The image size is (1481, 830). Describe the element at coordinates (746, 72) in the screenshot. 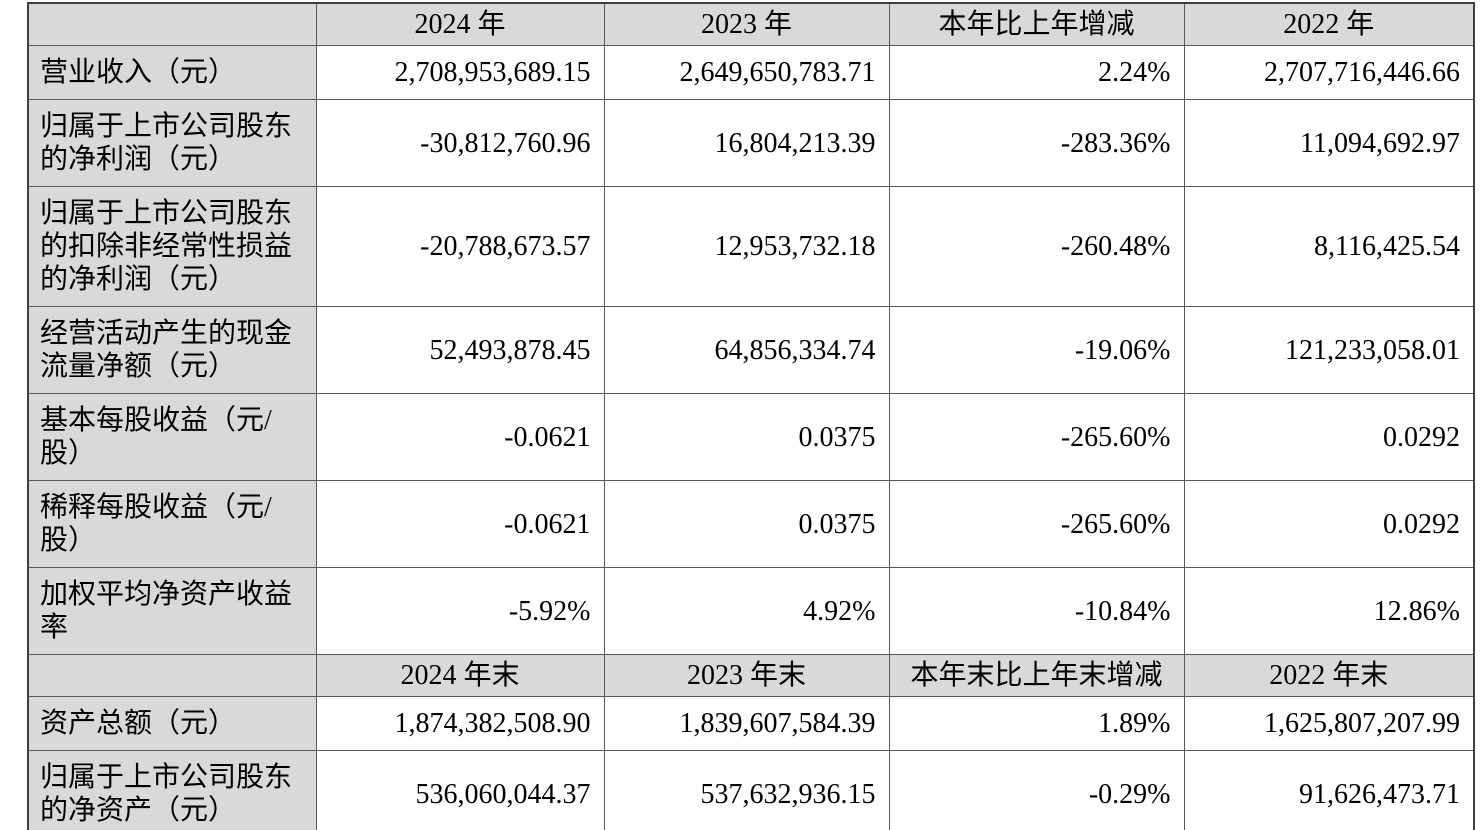

I see `value-cell: 2,649,650,783.71` at that location.